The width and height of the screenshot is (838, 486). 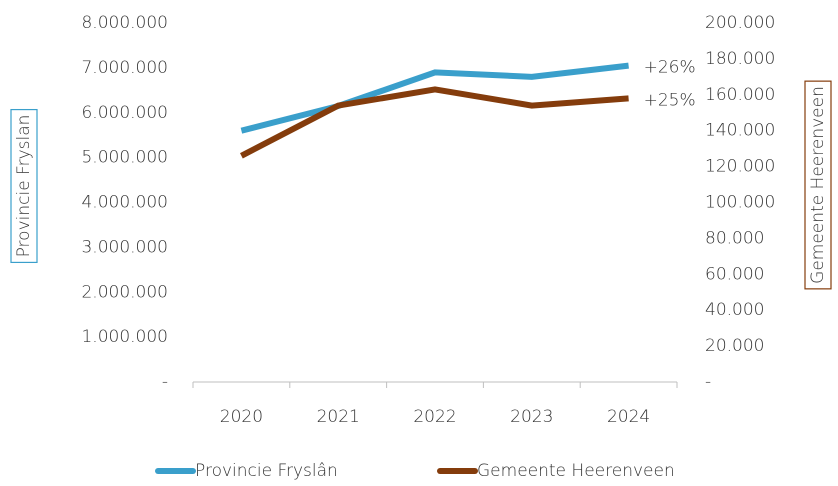 What do you see at coordinates (740, 95) in the screenshot?
I see `y2-tick-label: 160.000` at bounding box center [740, 95].